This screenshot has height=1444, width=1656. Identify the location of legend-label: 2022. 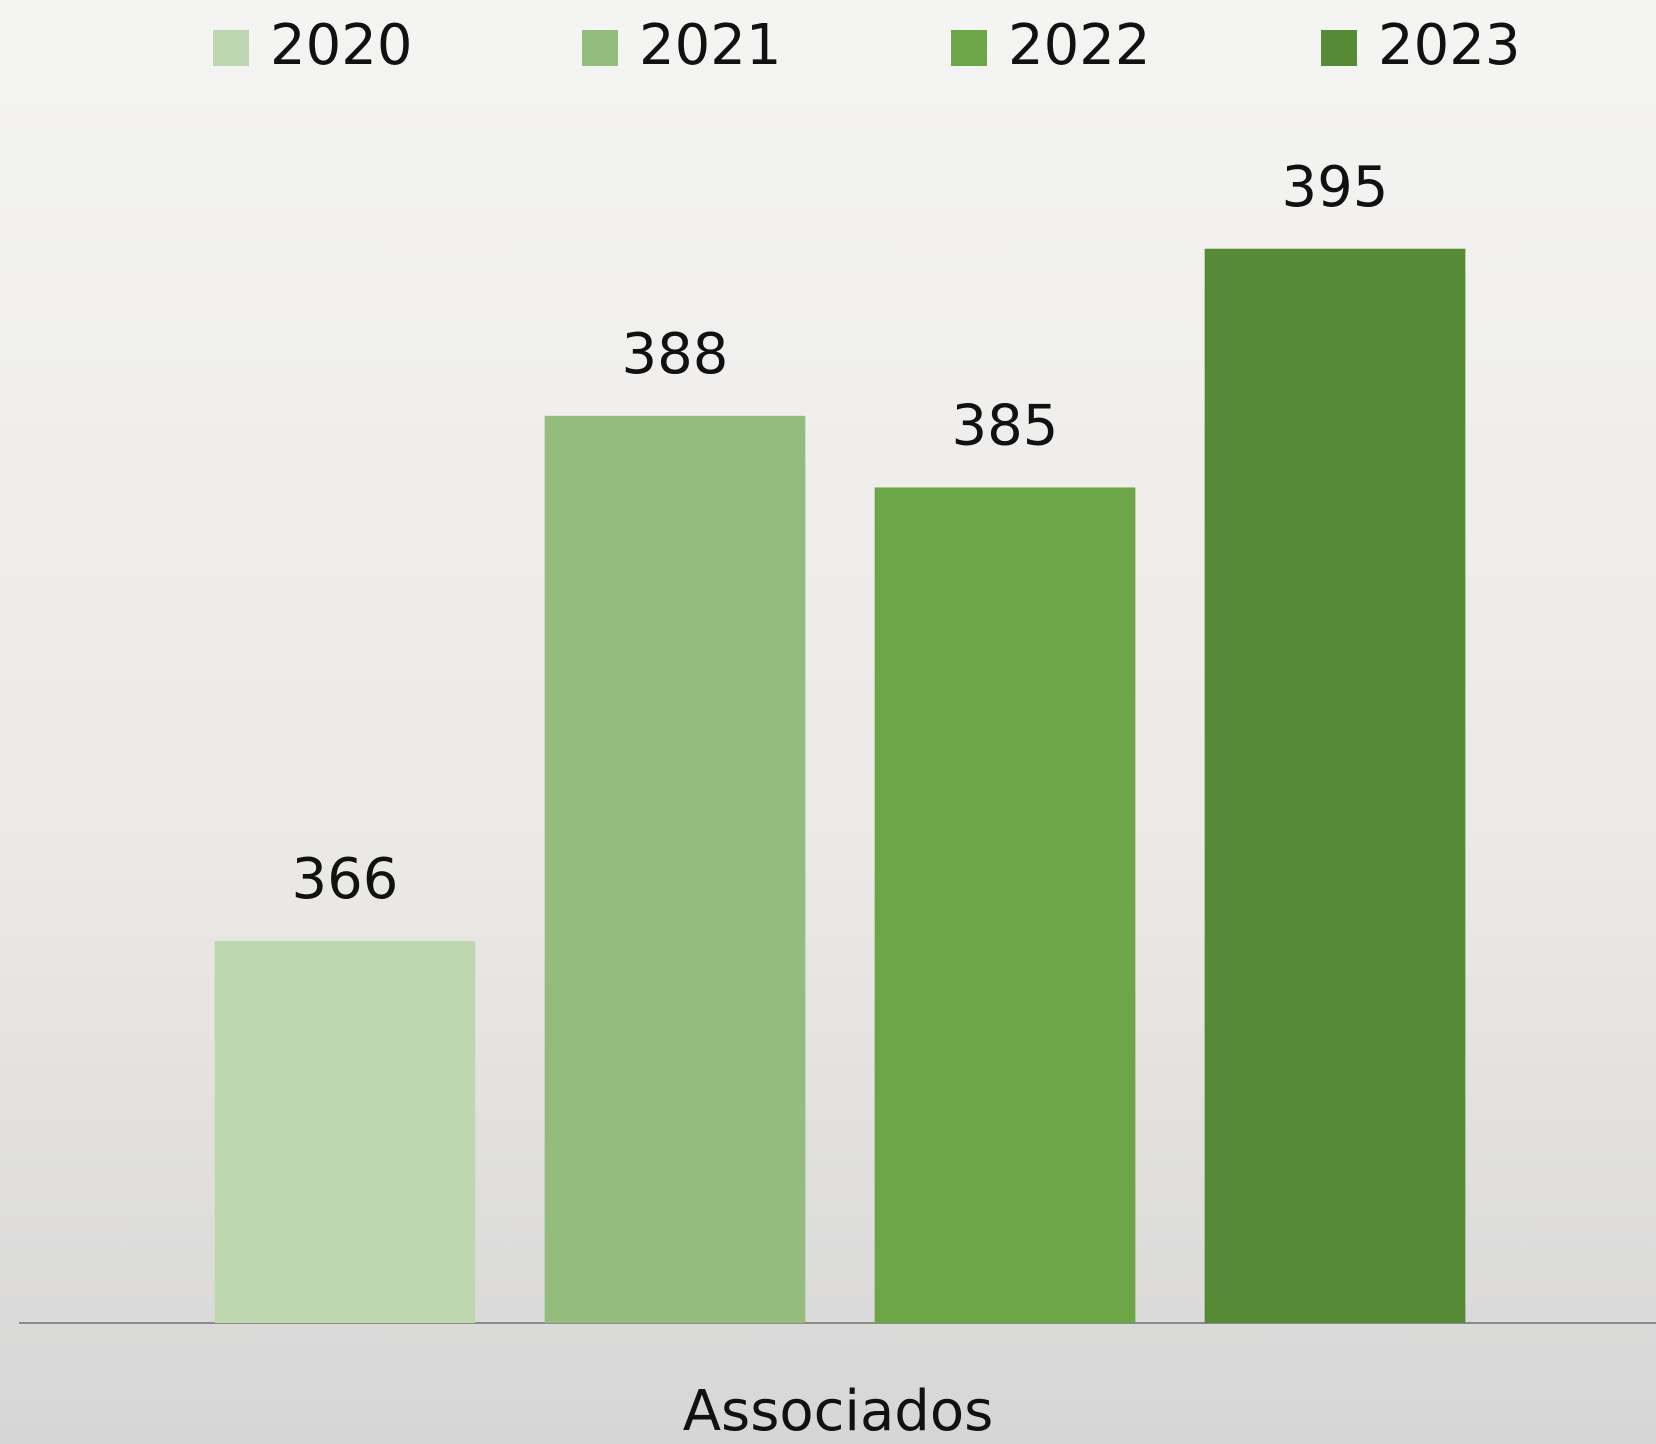
(1079, 45).